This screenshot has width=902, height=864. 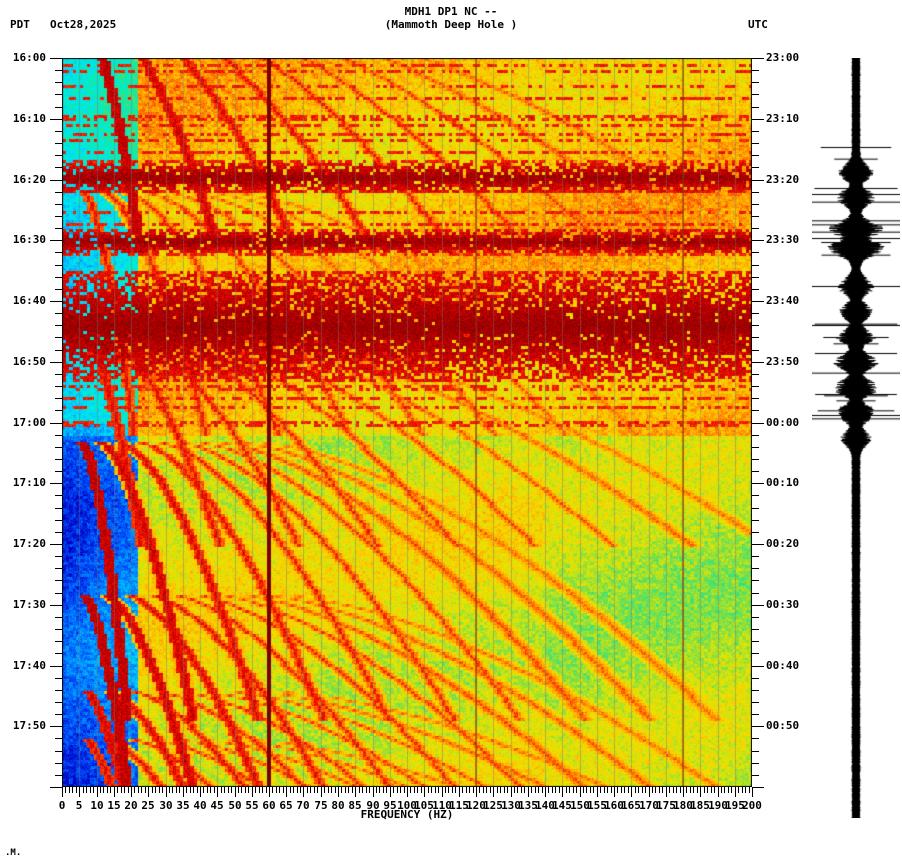 I want to click on frequency-tick-label: 175, so click(x=666, y=805).